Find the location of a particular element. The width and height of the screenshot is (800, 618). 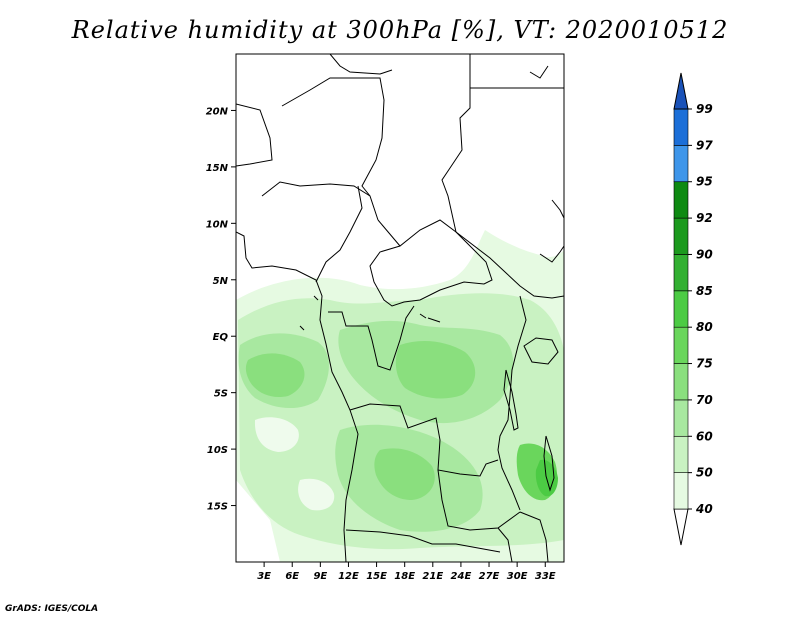

border-zimbabwe is located at coordinates (505, 544).